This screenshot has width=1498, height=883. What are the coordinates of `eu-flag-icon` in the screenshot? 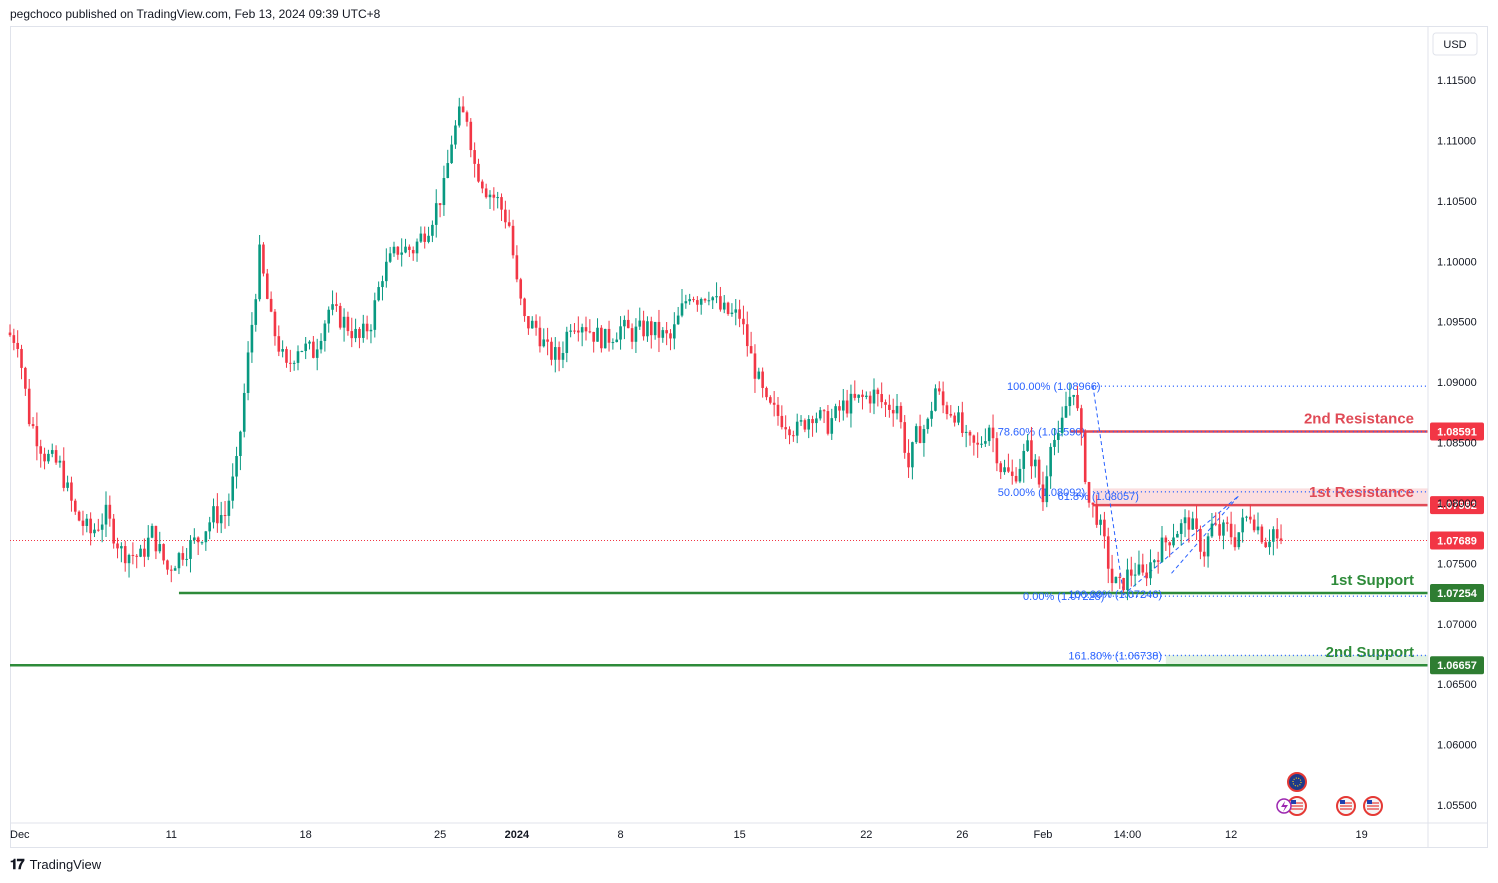 It's located at (1297, 782).